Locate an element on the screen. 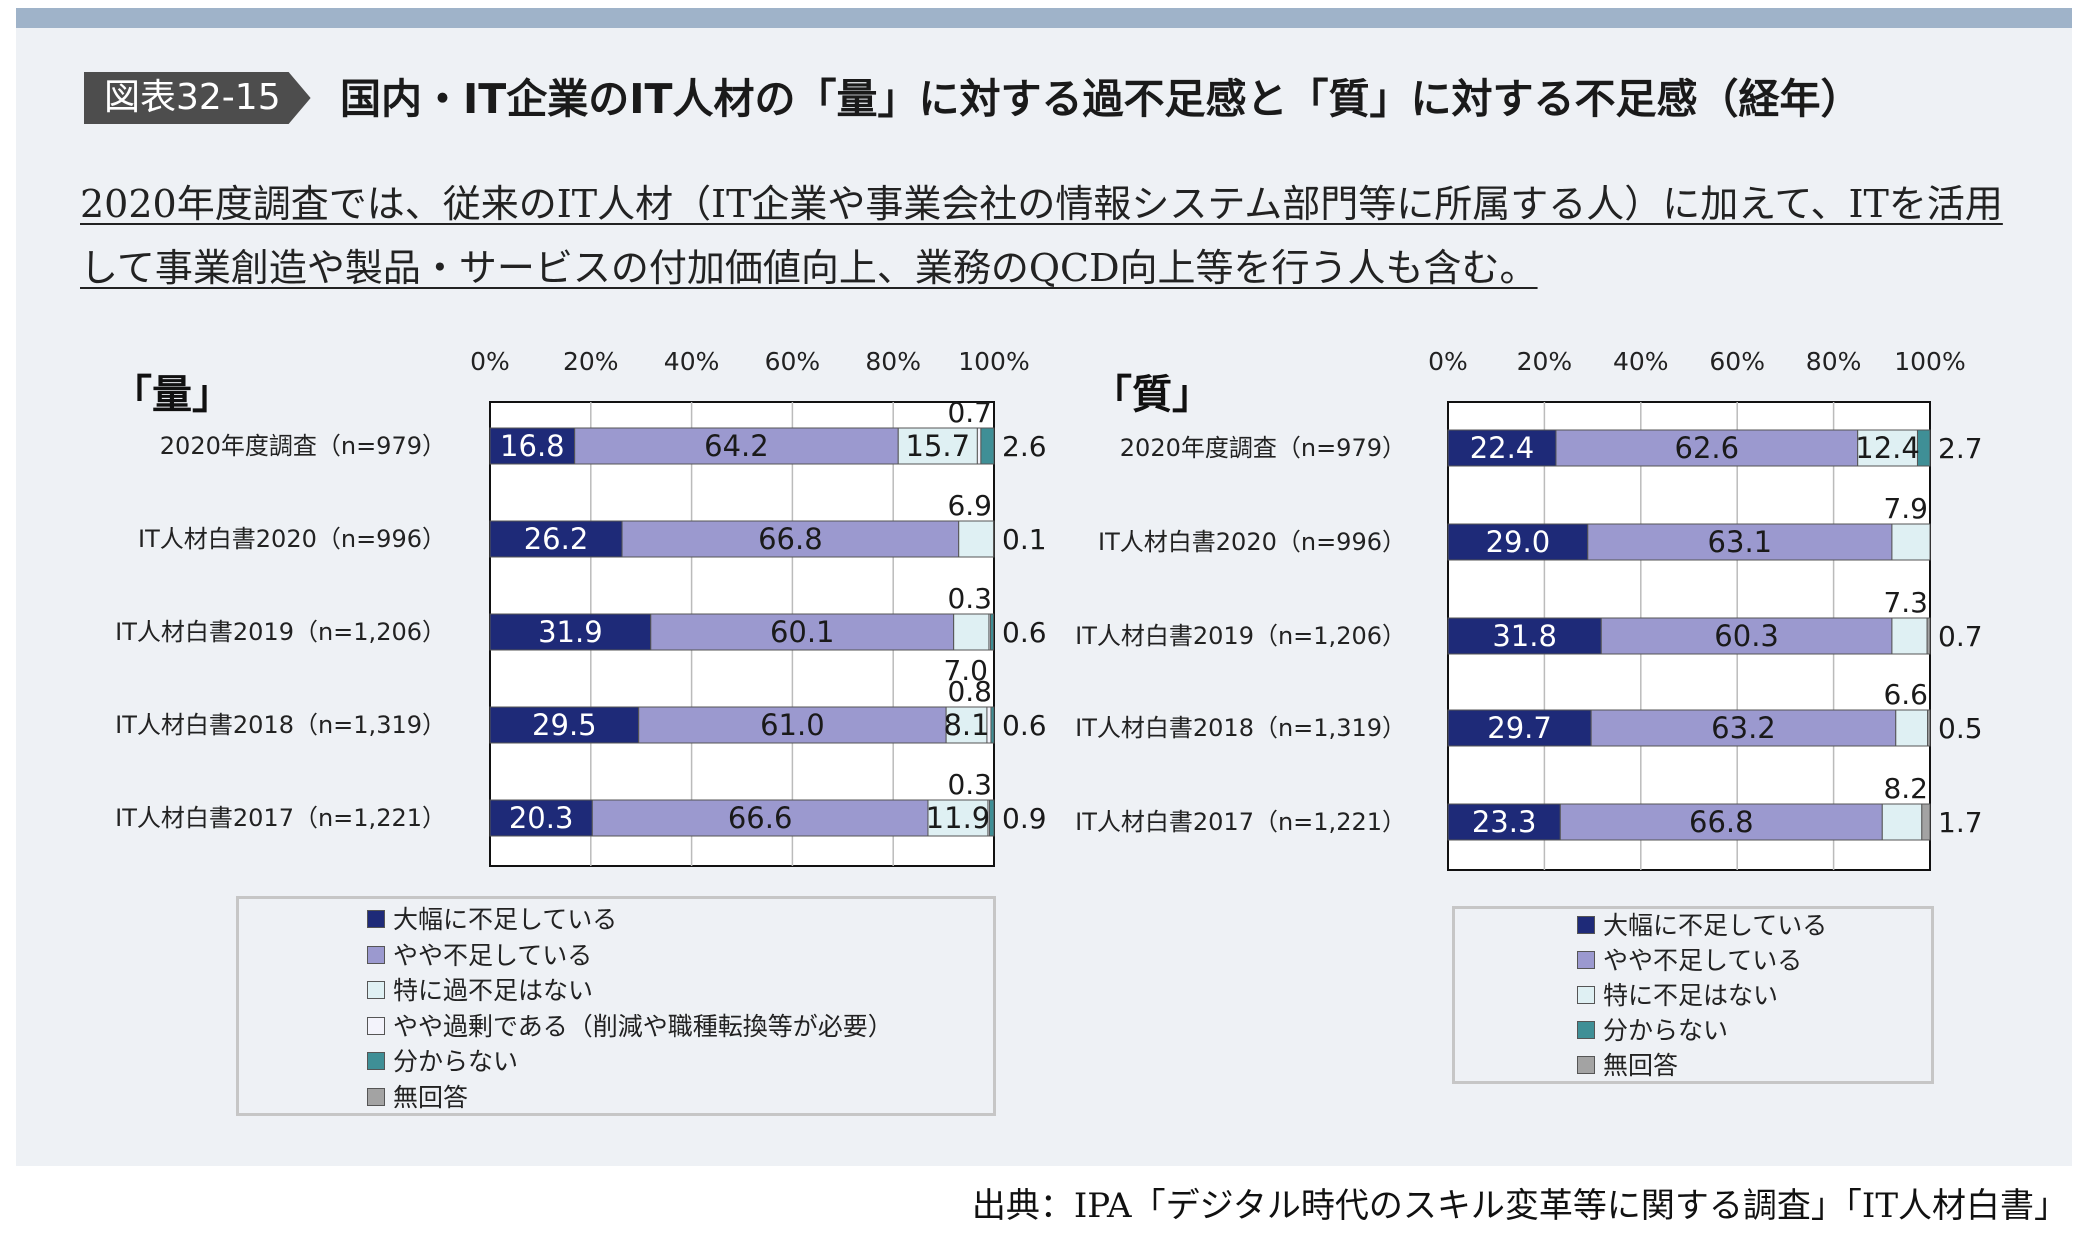 The image size is (2092, 1250). data-label-right-0-3: 0.6 is located at coordinates (1024, 725).